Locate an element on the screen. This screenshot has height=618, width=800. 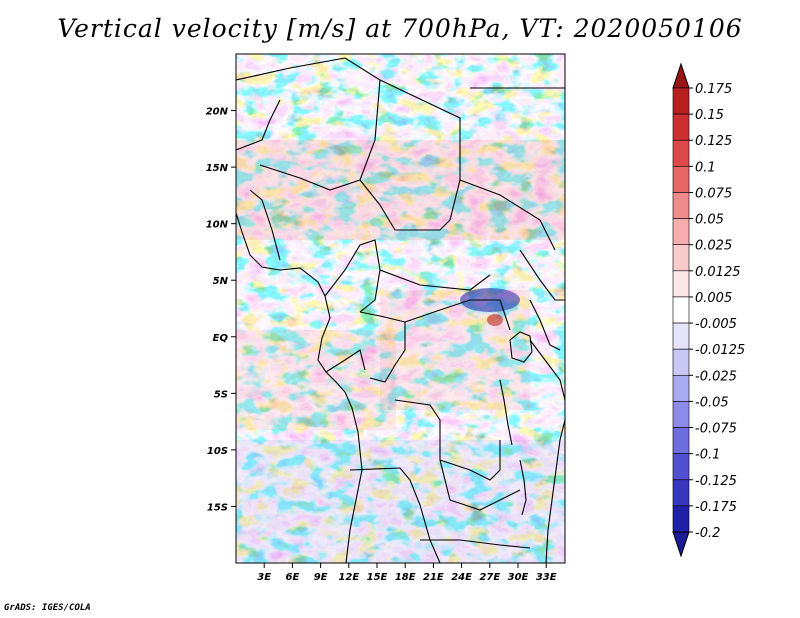
lat-tick-label: 10N is located at coordinates (217, 225).